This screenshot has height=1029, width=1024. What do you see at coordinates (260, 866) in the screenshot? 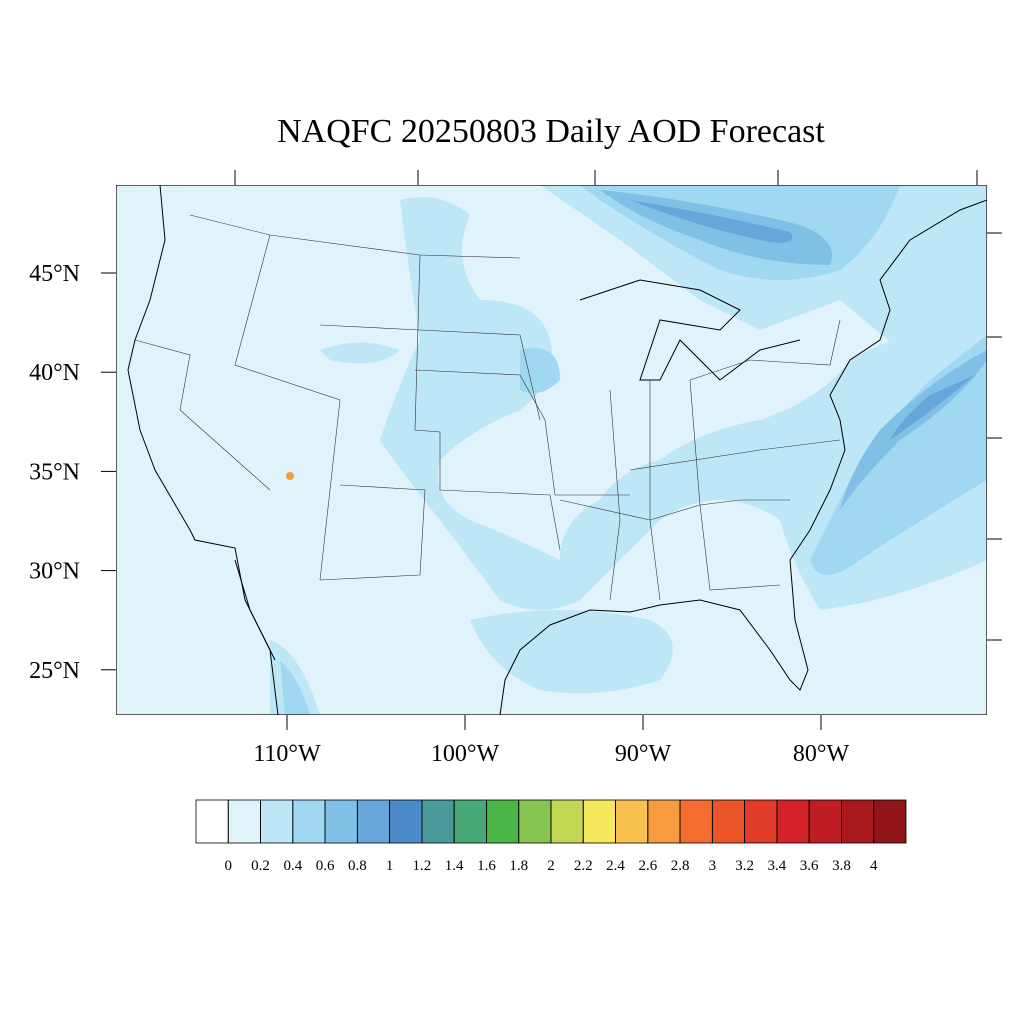
I see `colorbar-label: 0.2` at bounding box center [260, 866].